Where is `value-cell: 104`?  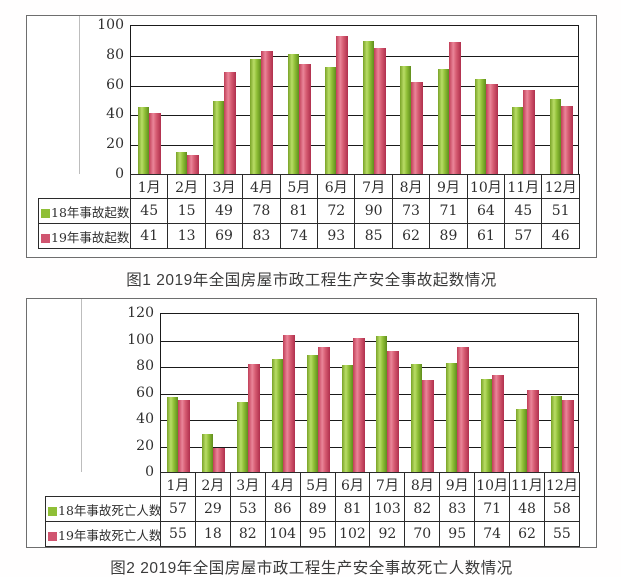
value-cell: 104 is located at coordinates (282, 534).